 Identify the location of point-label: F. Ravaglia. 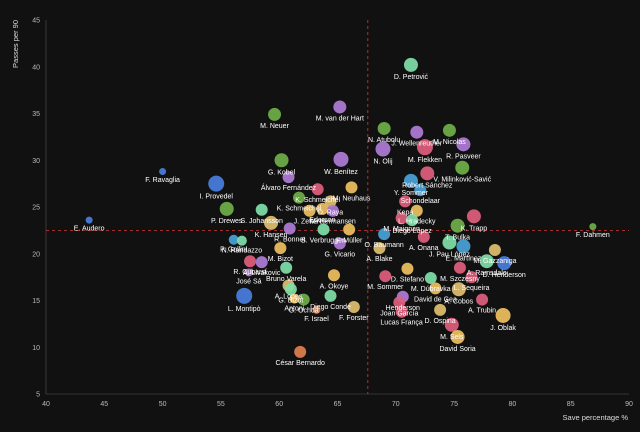
(162, 180).